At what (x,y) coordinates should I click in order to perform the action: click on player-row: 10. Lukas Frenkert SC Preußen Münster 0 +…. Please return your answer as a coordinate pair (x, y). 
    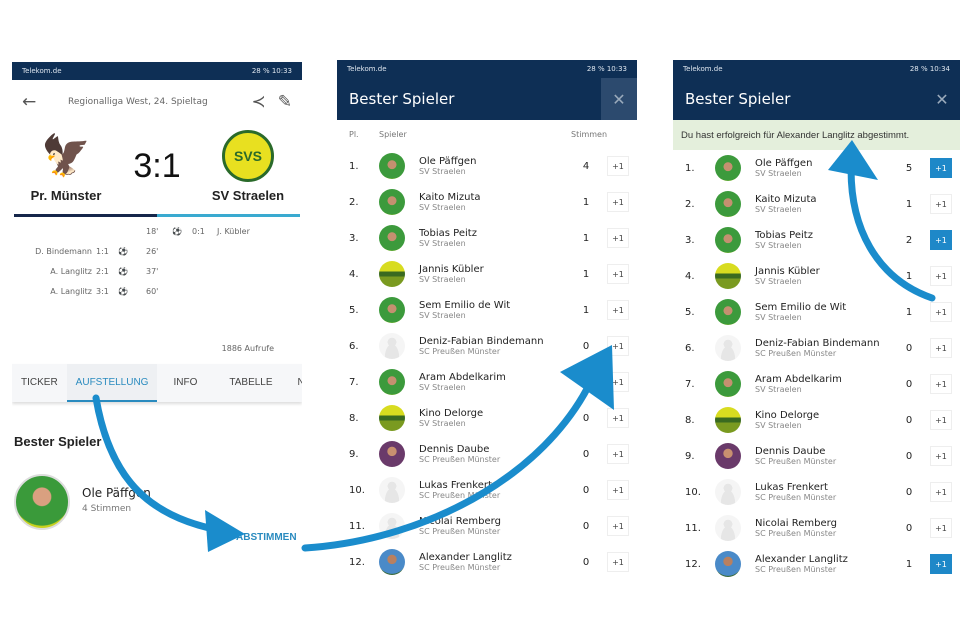
    Looking at the image, I should click on (487, 490).